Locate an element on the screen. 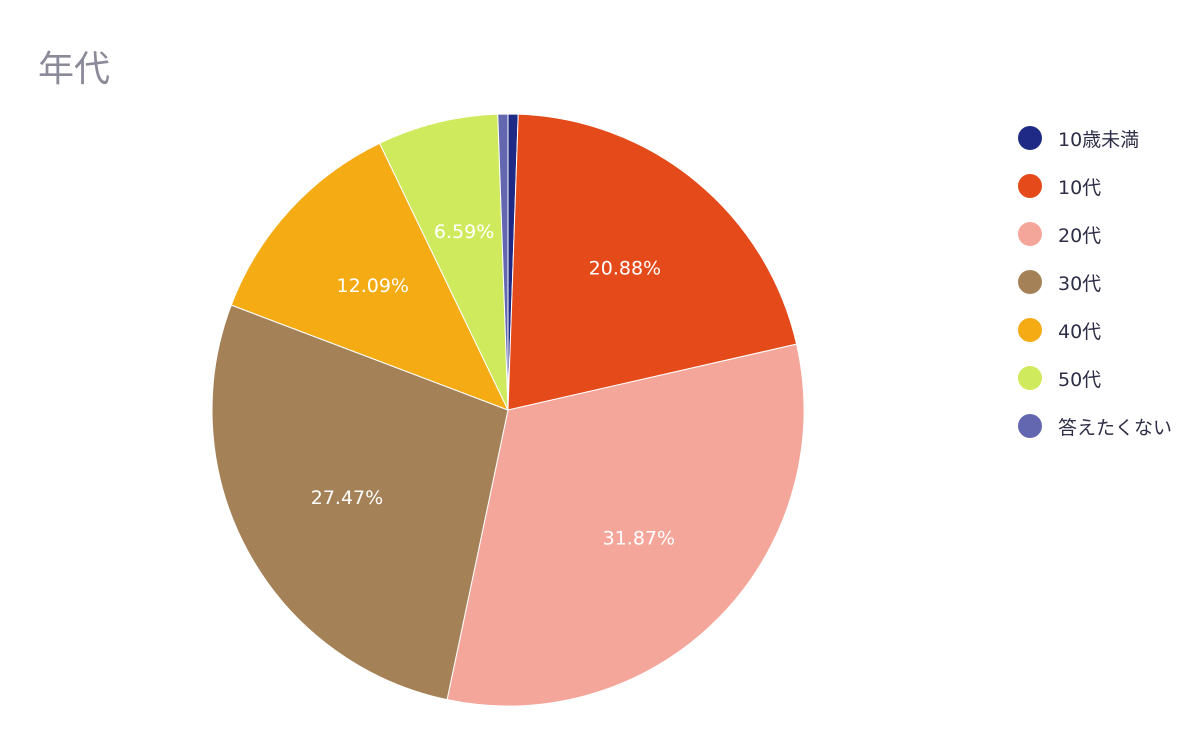 This screenshot has height=742, width=1200. slice-label-2: 31.87% is located at coordinates (639, 539).